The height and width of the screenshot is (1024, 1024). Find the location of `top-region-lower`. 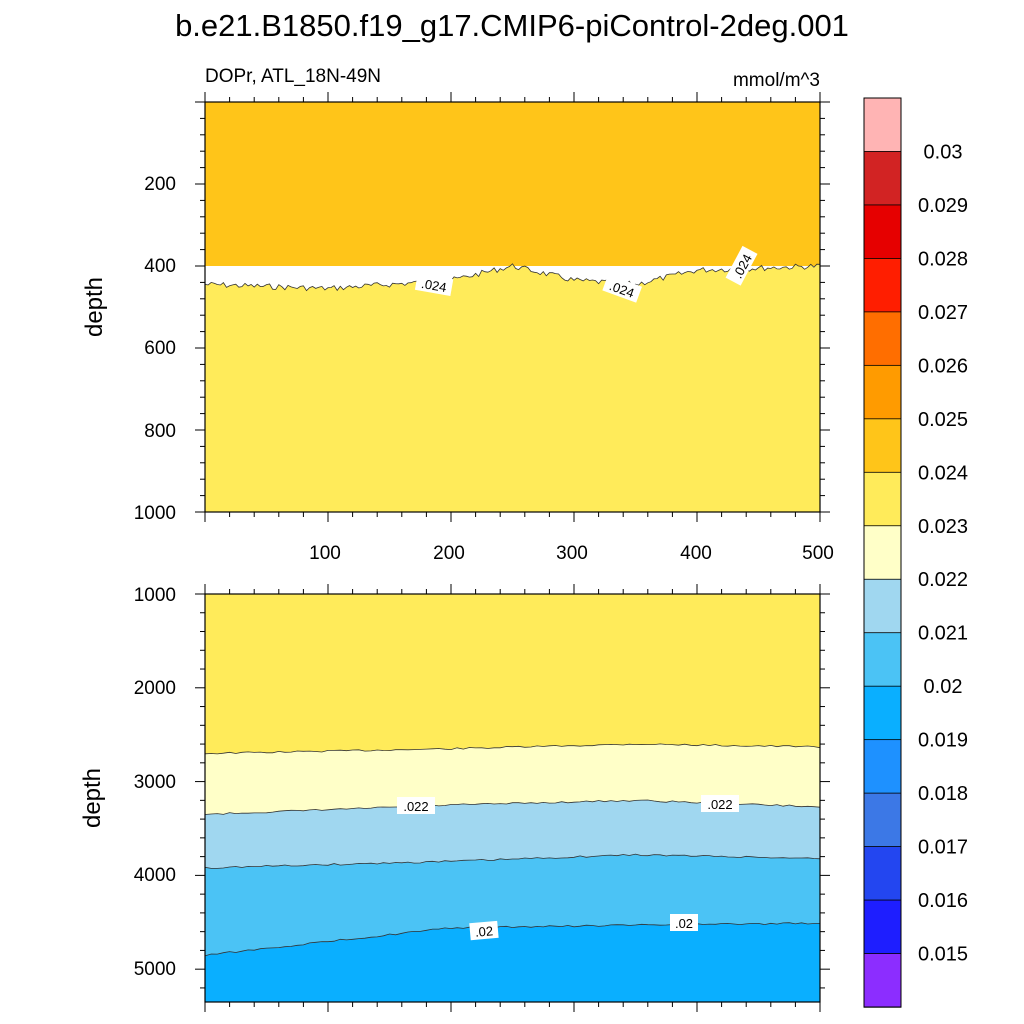

top-region-lower is located at coordinates (512, 387).